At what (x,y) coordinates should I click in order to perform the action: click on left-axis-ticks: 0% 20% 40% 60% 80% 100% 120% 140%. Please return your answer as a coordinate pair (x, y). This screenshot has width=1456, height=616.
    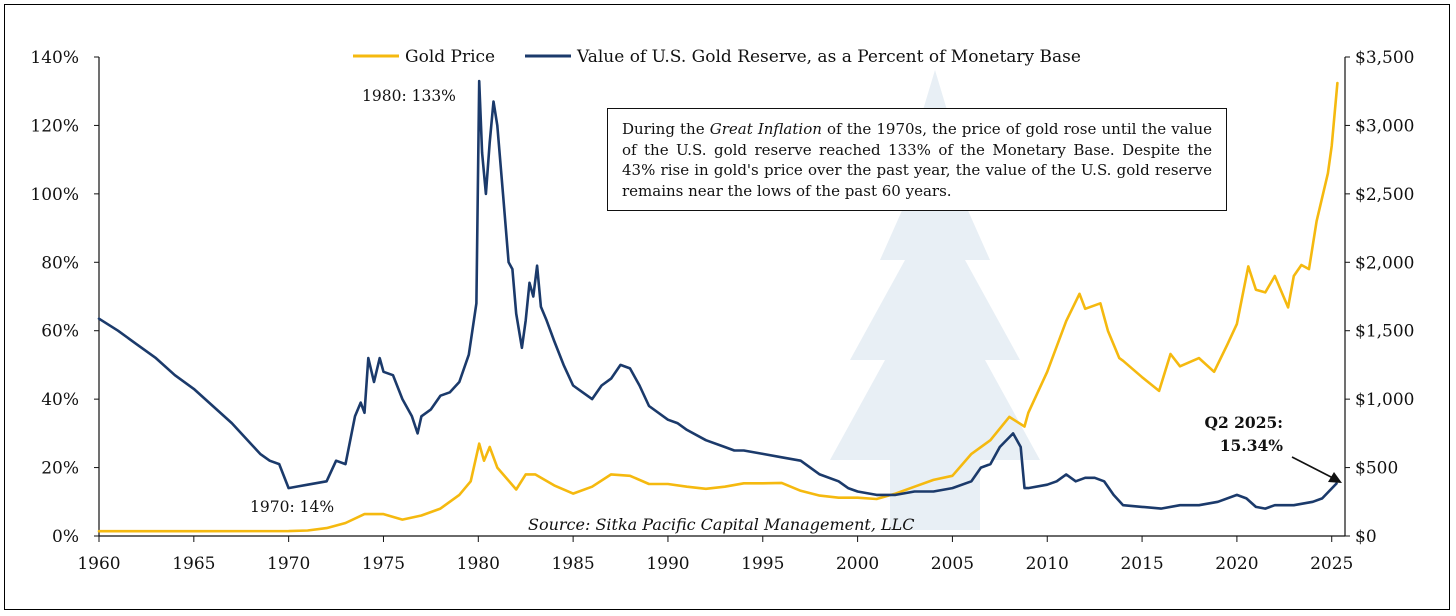
    Looking at the image, I should click on (64, 297).